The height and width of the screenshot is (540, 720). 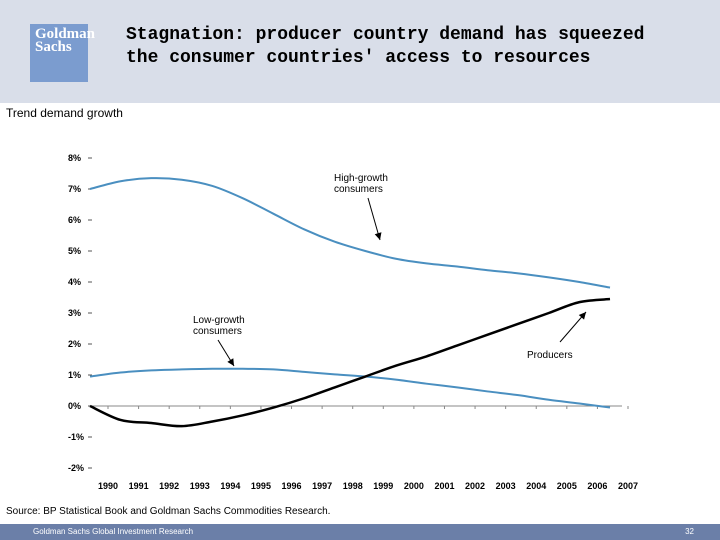 What do you see at coordinates (444, 486) in the screenshot?
I see `x-tick-label: 2001` at bounding box center [444, 486].